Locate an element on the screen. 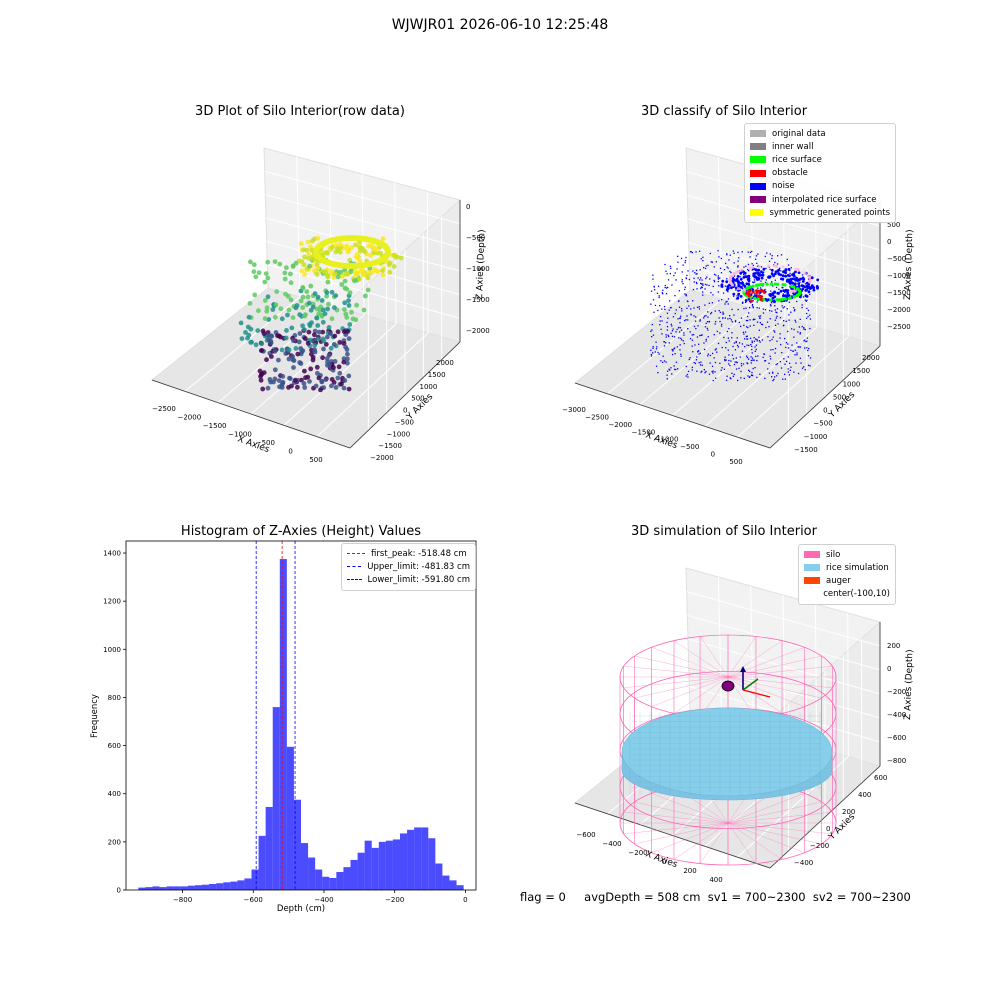 This screenshot has width=1000, height=1000. histogram-bar is located at coordinates (227, 886).